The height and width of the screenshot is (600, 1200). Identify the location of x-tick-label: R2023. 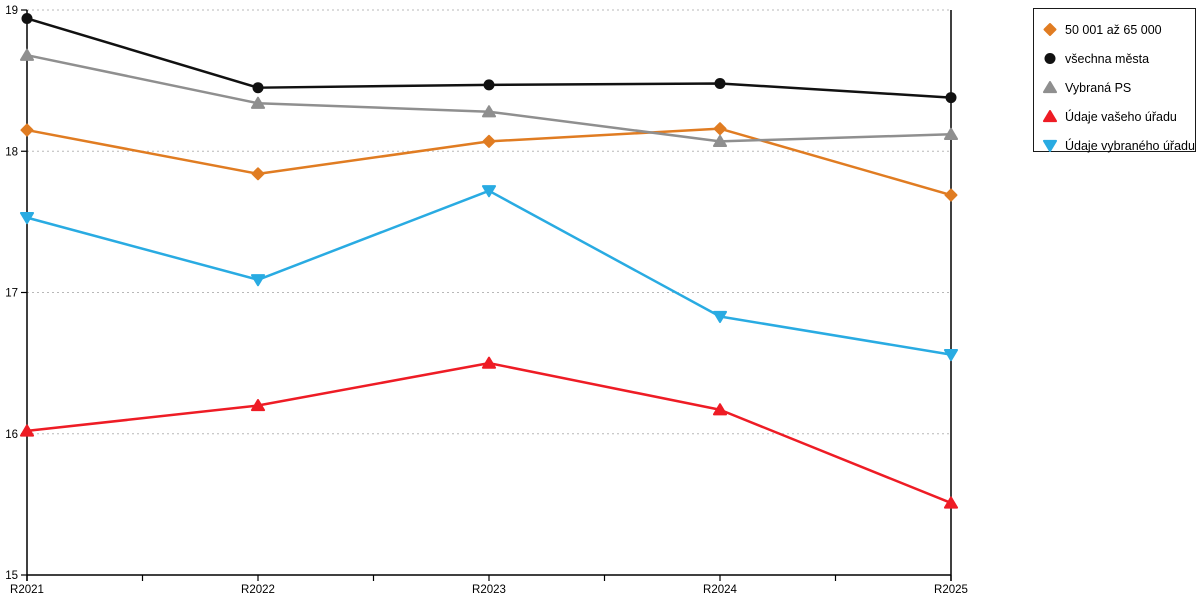
(489, 590).